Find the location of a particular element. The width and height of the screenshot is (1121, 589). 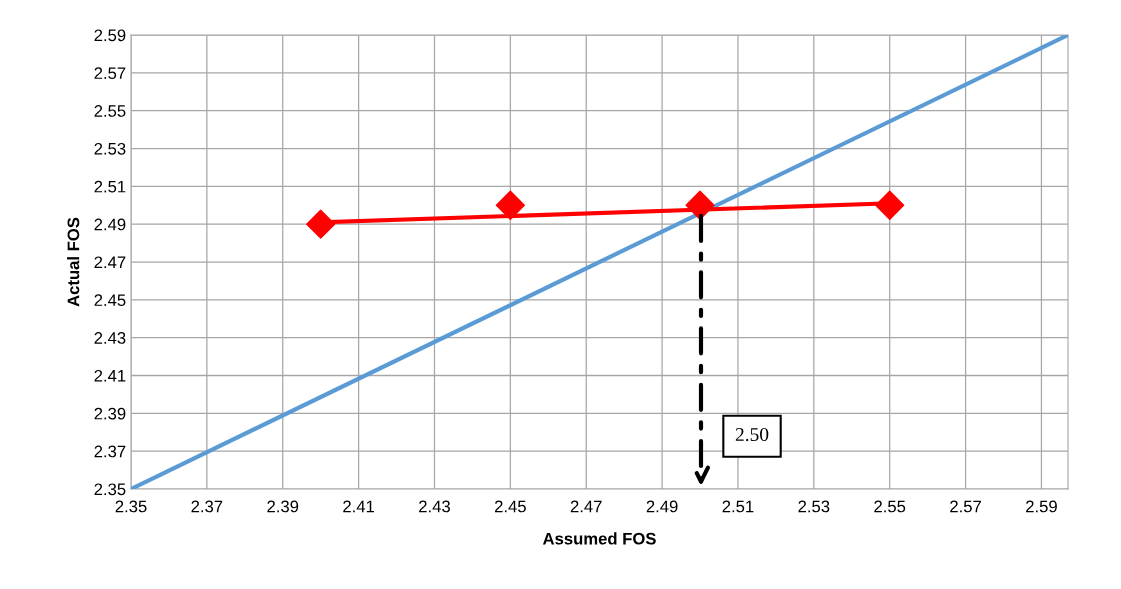

x-tick-label: 2.55 is located at coordinates (890, 506).